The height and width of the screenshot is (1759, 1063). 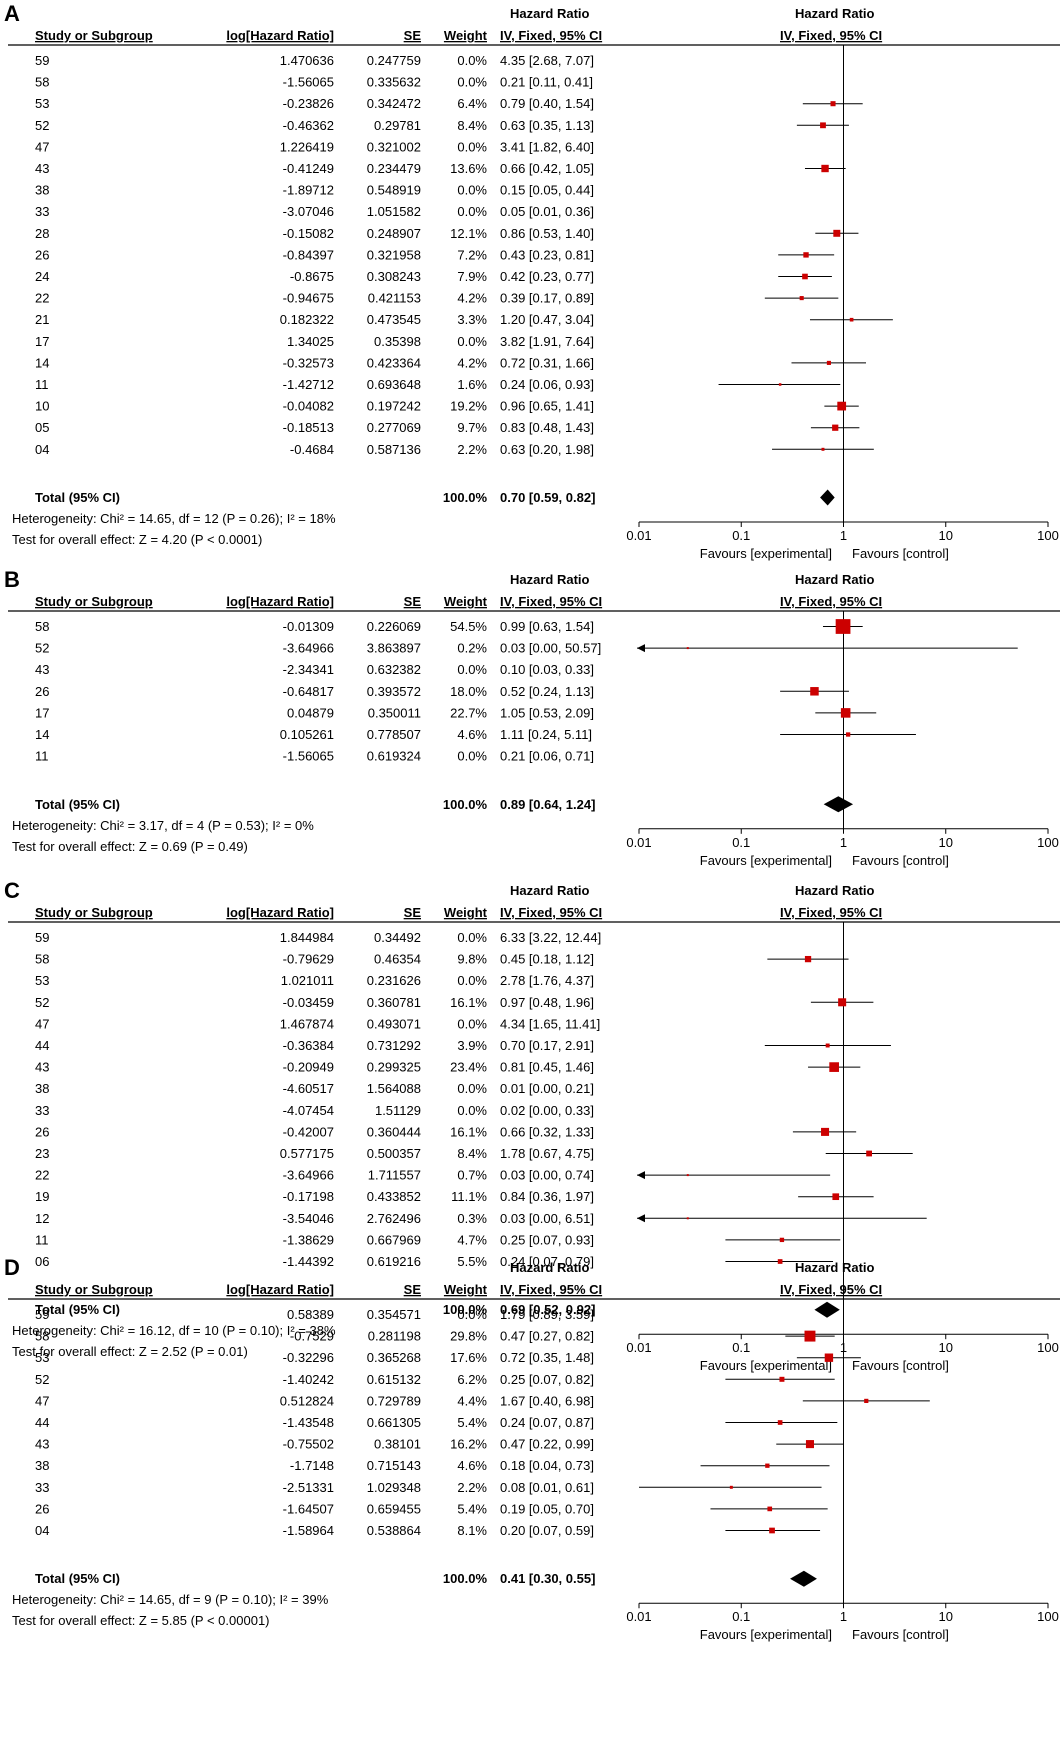 What do you see at coordinates (314, 1314) in the screenshot?
I see `study-row-59: 59 0.58389 0.354571 0.0% 1.79 [0.89, 3.59]` at bounding box center [314, 1314].